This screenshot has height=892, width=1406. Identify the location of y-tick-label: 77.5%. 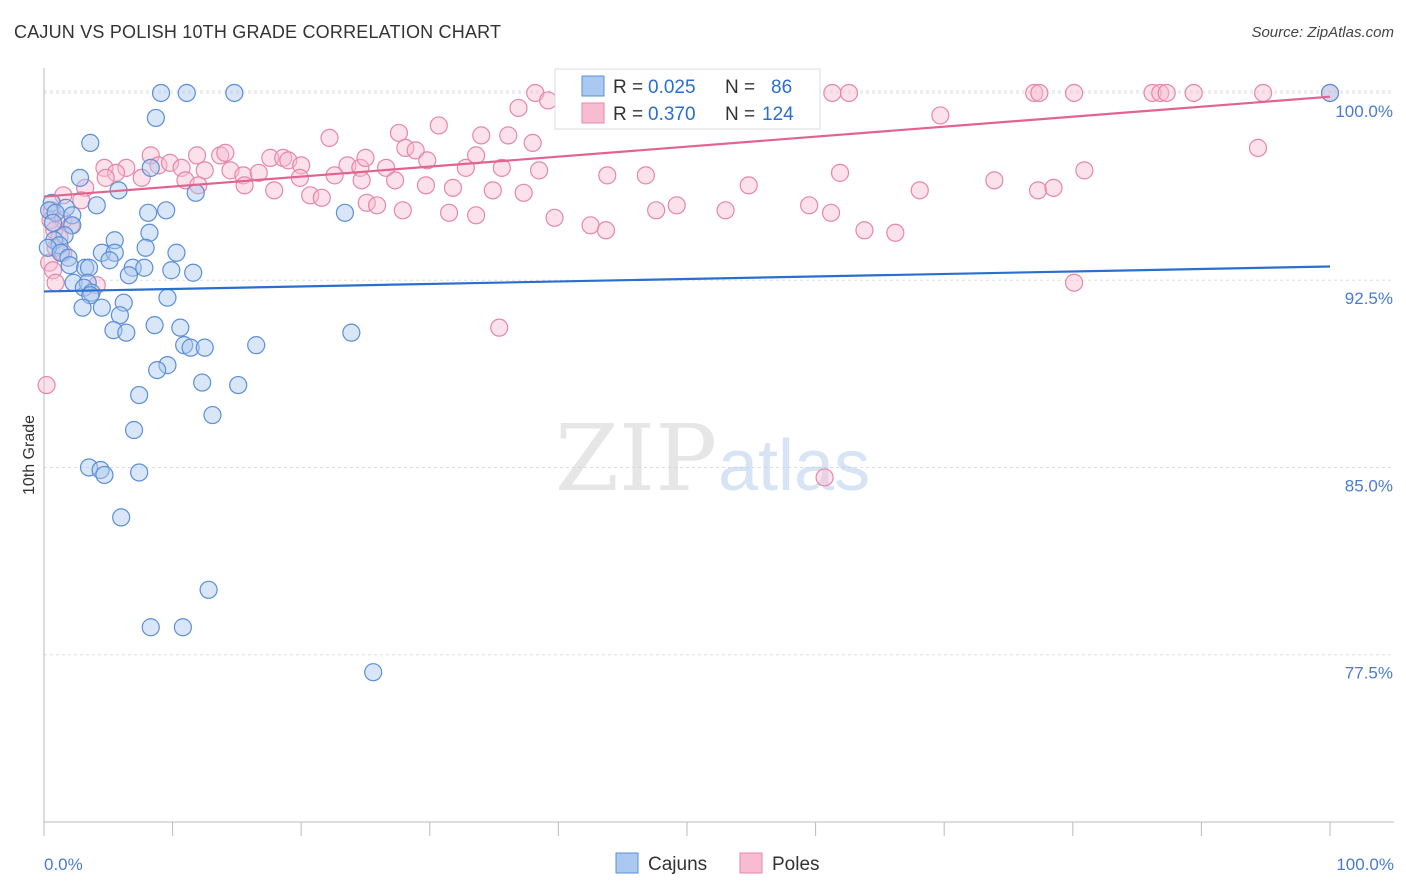
(1369, 673).